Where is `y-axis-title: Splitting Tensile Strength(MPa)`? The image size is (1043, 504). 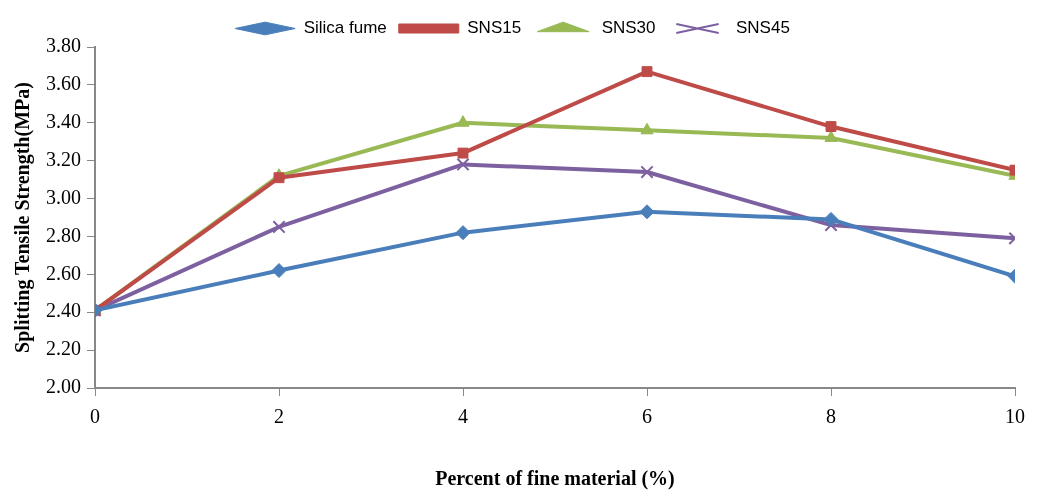
y-axis-title: Splitting Tensile Strength(MPa) is located at coordinates (23, 217).